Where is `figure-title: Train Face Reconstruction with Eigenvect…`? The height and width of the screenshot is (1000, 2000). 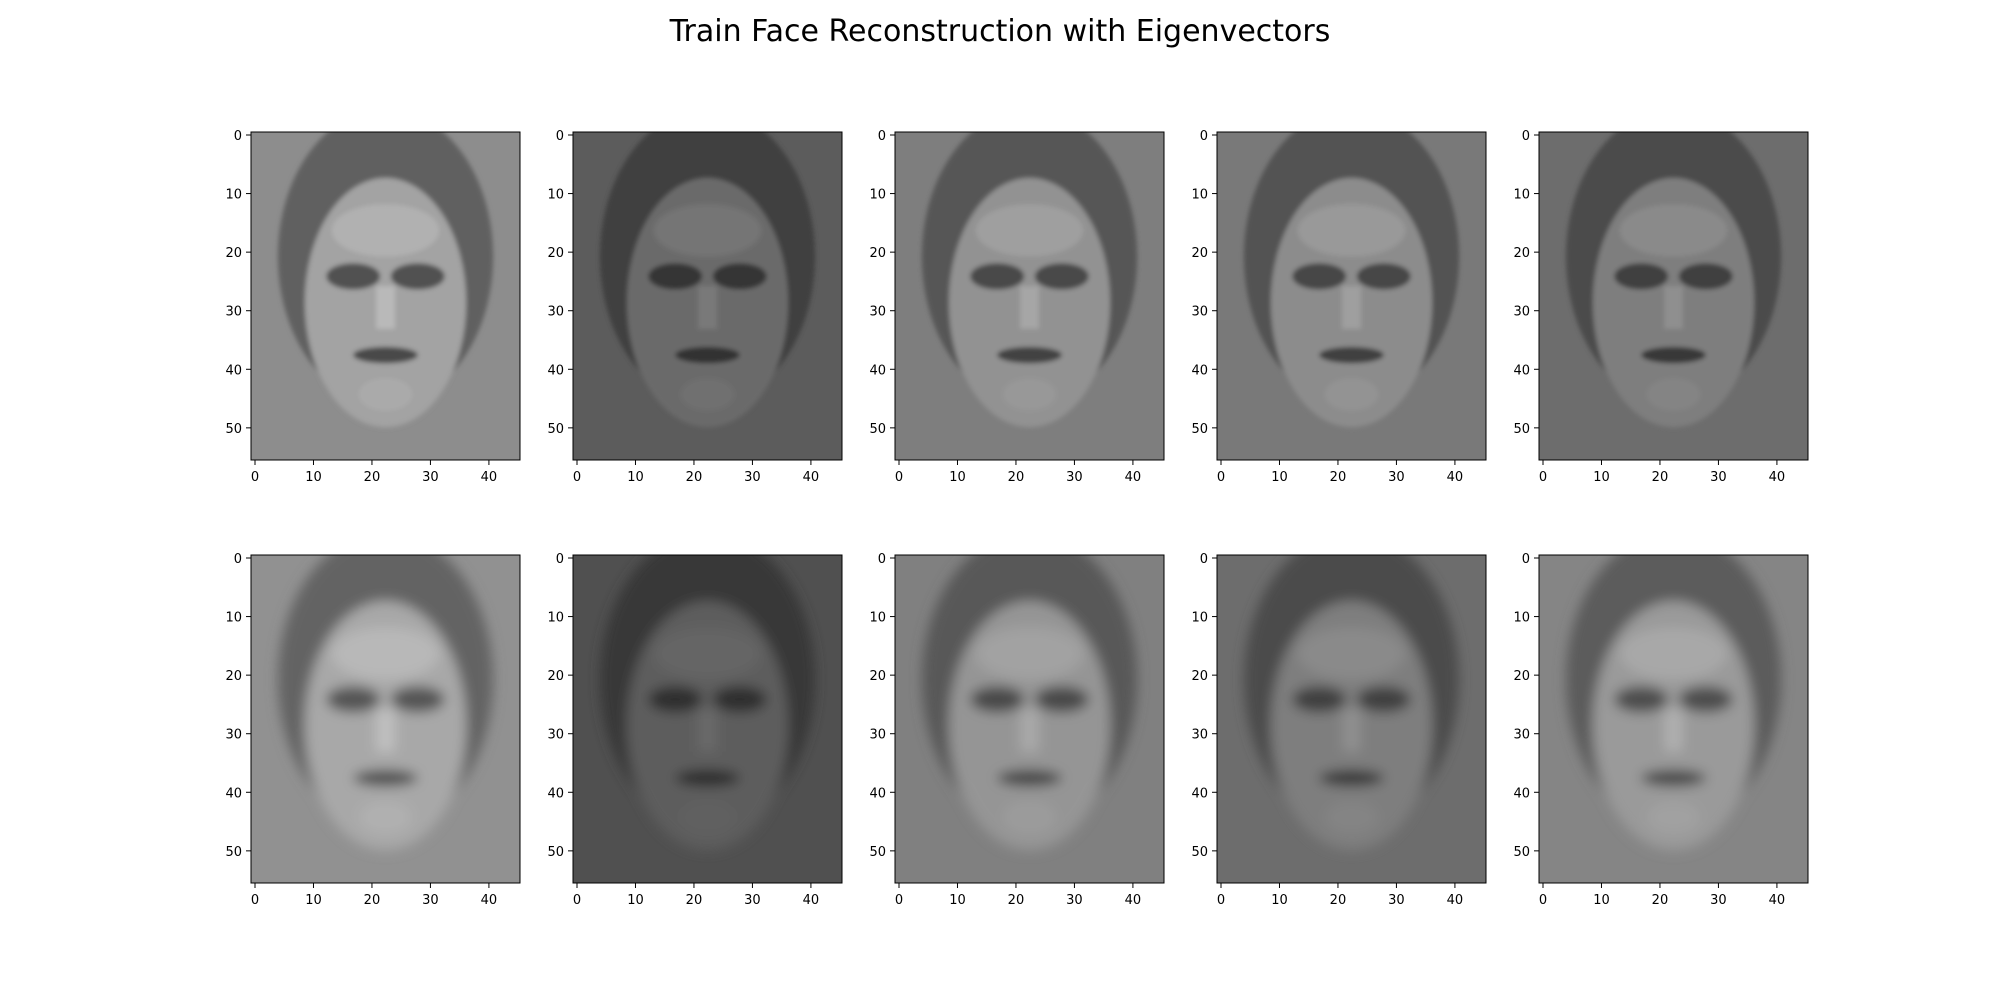
figure-title: Train Face Reconstruction with Eigenvect… is located at coordinates (1000, 31).